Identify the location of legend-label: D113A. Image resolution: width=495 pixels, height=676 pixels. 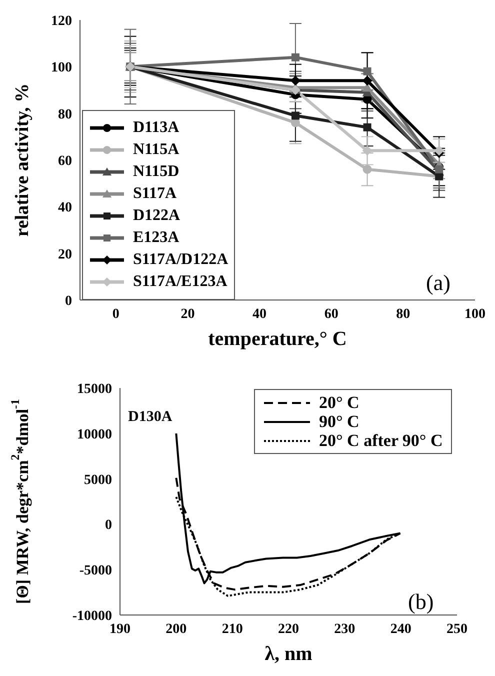
(156, 128).